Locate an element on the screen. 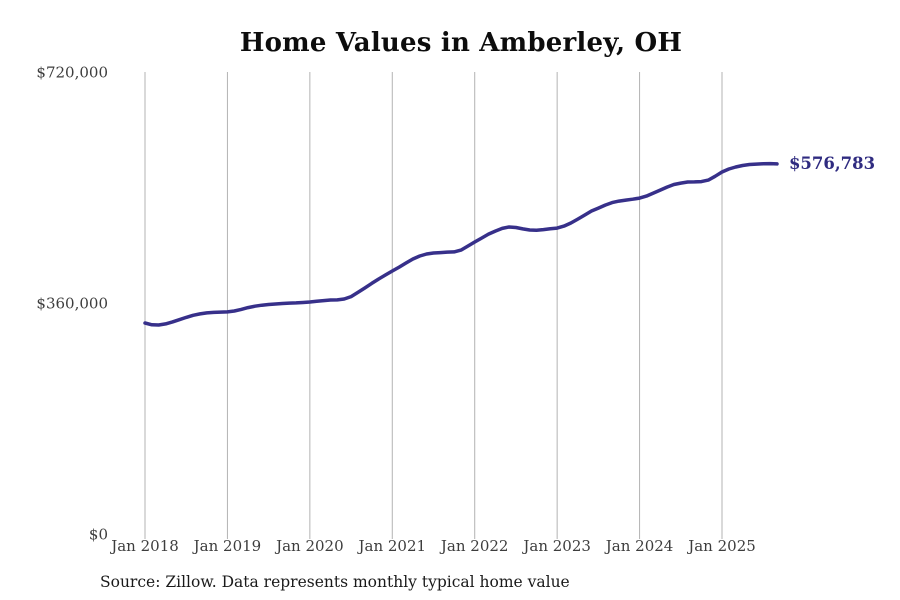  y-tick-label: $360,000 is located at coordinates (72, 303).